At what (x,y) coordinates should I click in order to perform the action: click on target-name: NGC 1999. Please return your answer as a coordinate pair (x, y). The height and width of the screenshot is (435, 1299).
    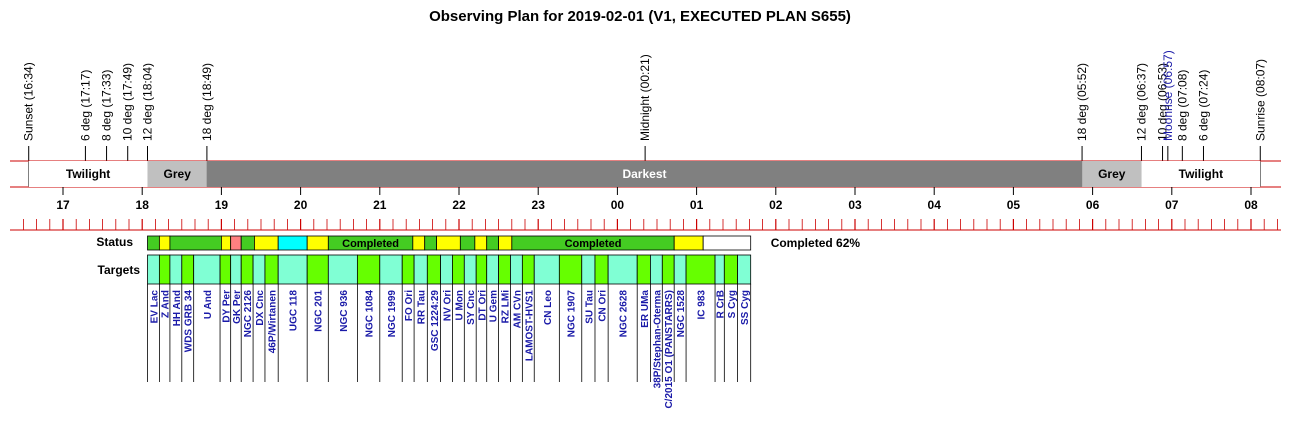
    Looking at the image, I should click on (392, 314).